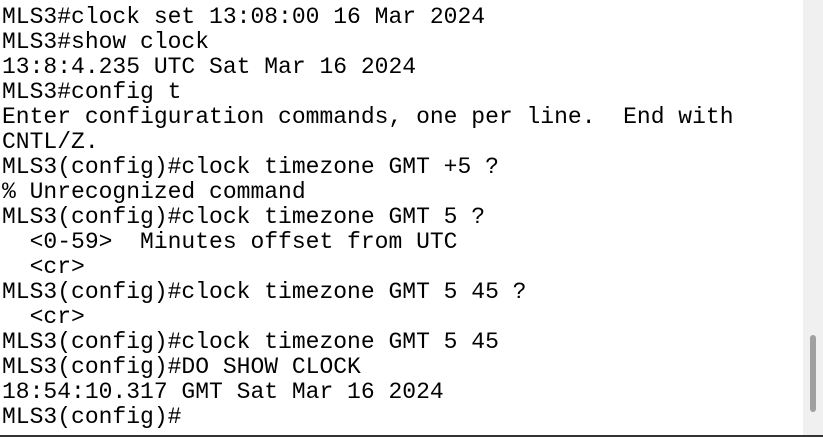 This screenshot has height=440, width=823. What do you see at coordinates (264, 292) in the screenshot?
I see `terminal-line: MLS3(config)#clock timezone GMT 5 45 ?` at bounding box center [264, 292].